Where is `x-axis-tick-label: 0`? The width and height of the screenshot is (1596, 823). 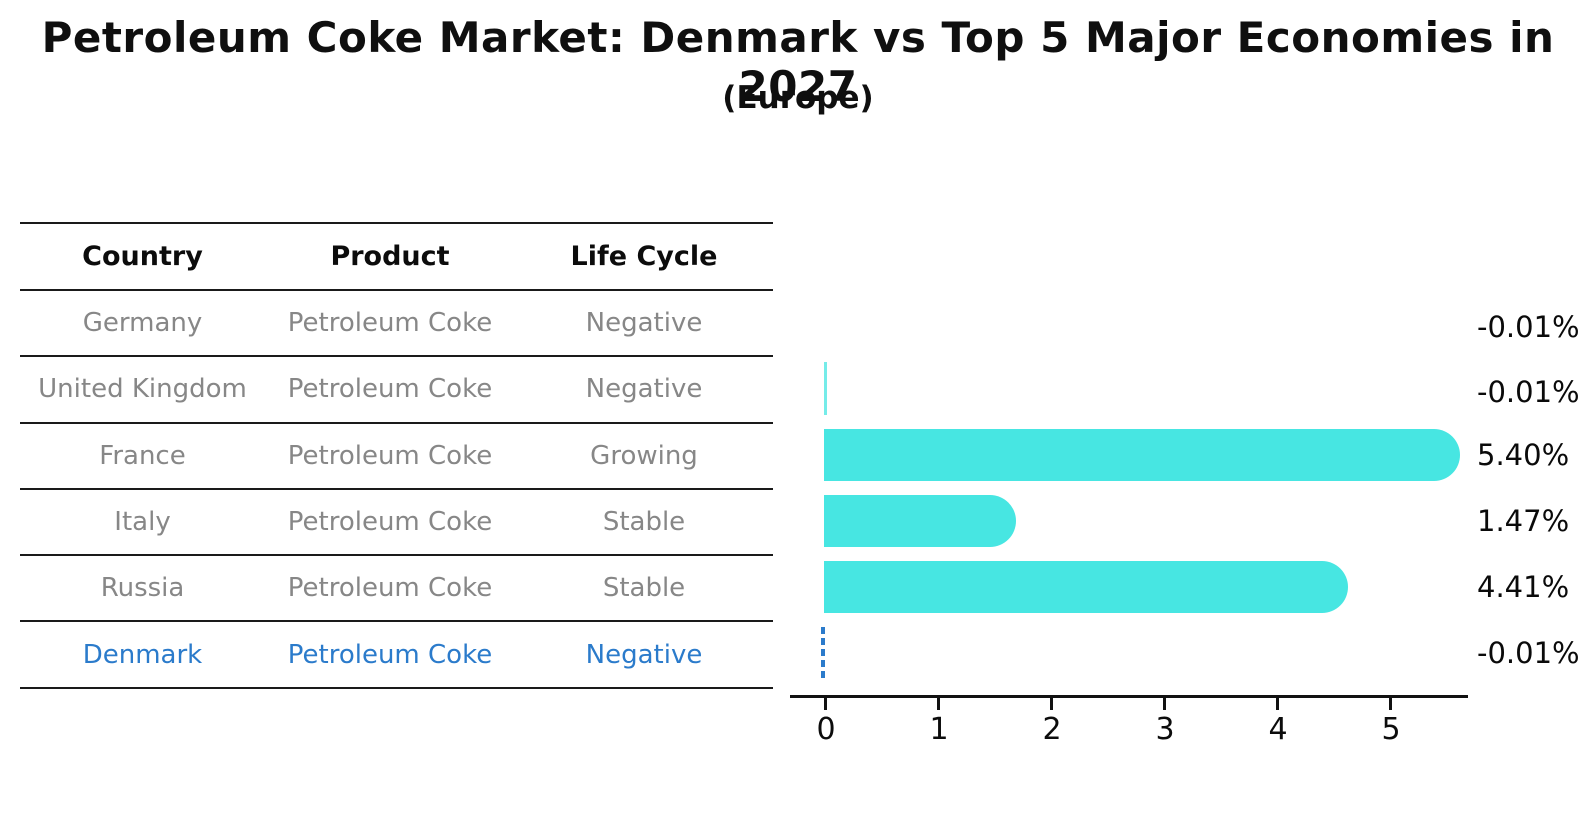 x-axis-tick-label: 0 is located at coordinates (826, 729).